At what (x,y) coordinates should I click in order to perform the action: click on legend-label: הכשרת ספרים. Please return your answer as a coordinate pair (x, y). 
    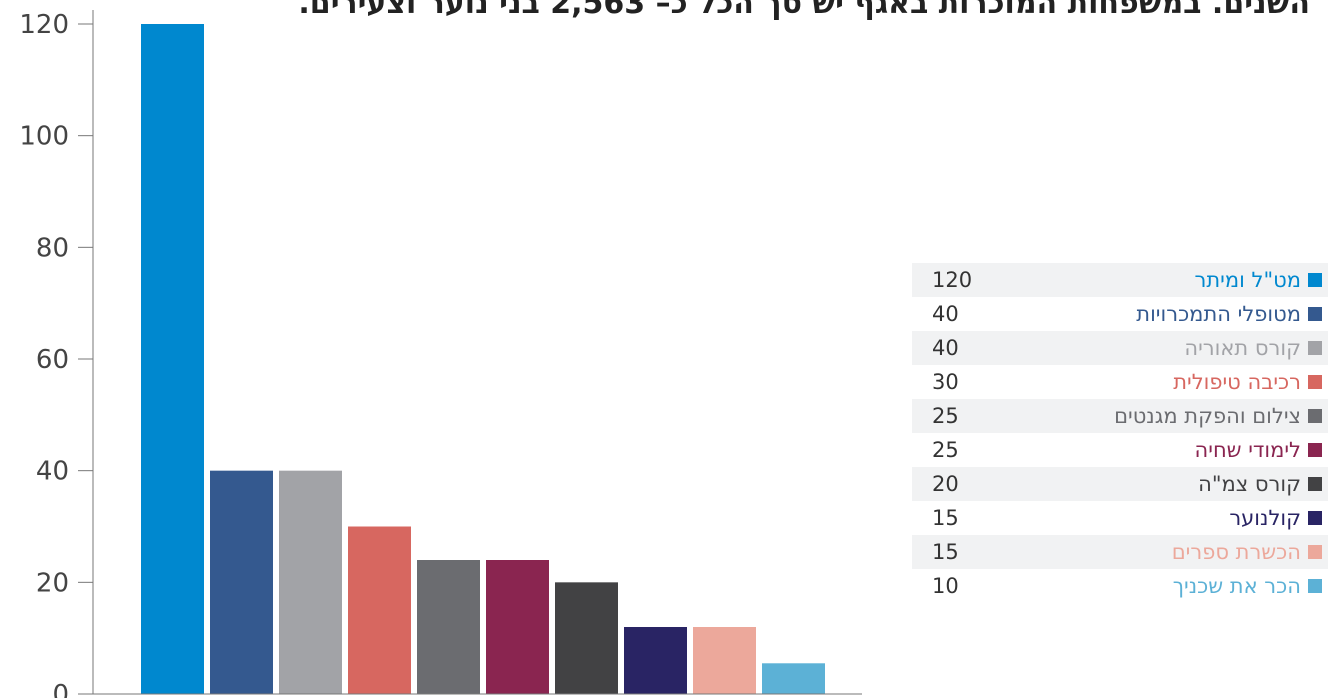
    Looking at the image, I should click on (1236, 552).